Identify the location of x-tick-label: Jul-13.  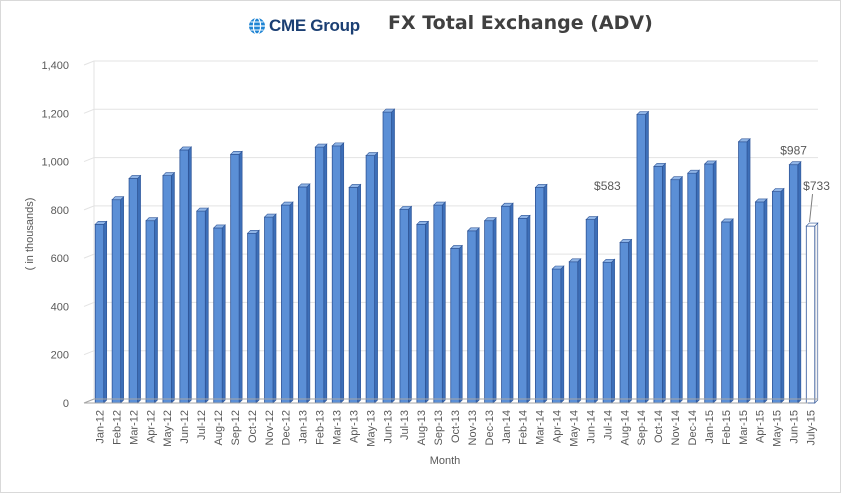
(405, 425).